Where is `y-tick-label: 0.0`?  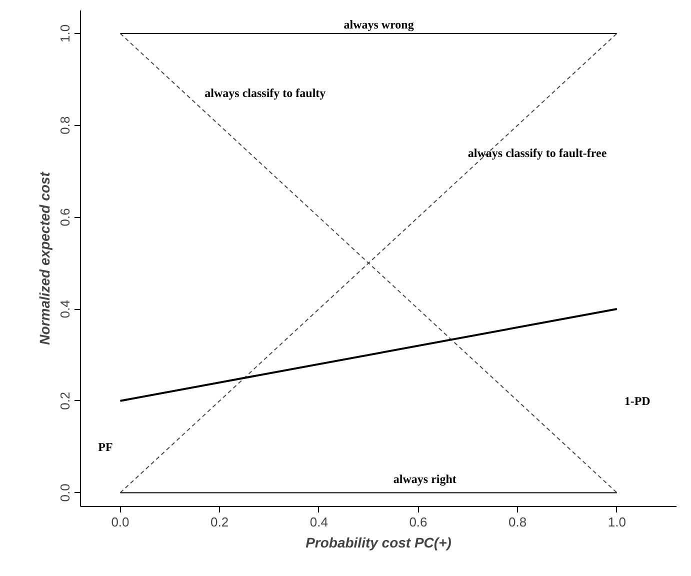 y-tick-label: 0.0 is located at coordinates (65, 493).